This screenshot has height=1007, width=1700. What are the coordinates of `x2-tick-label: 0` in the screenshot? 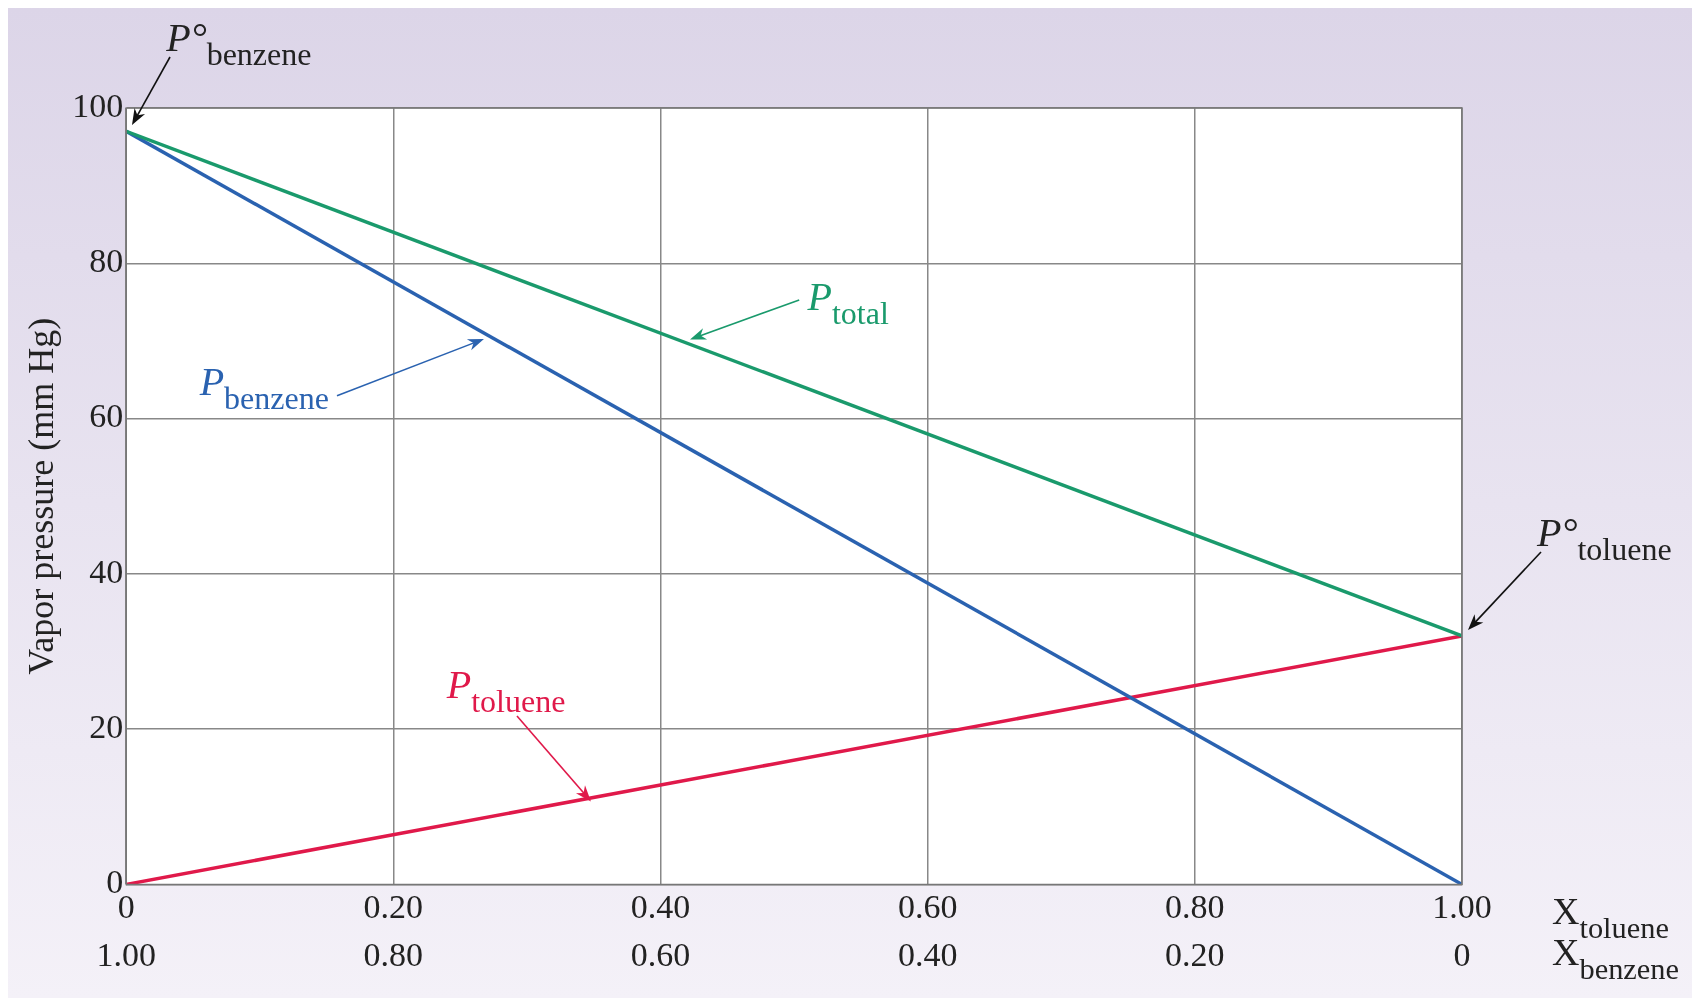 It's located at (1462, 954).